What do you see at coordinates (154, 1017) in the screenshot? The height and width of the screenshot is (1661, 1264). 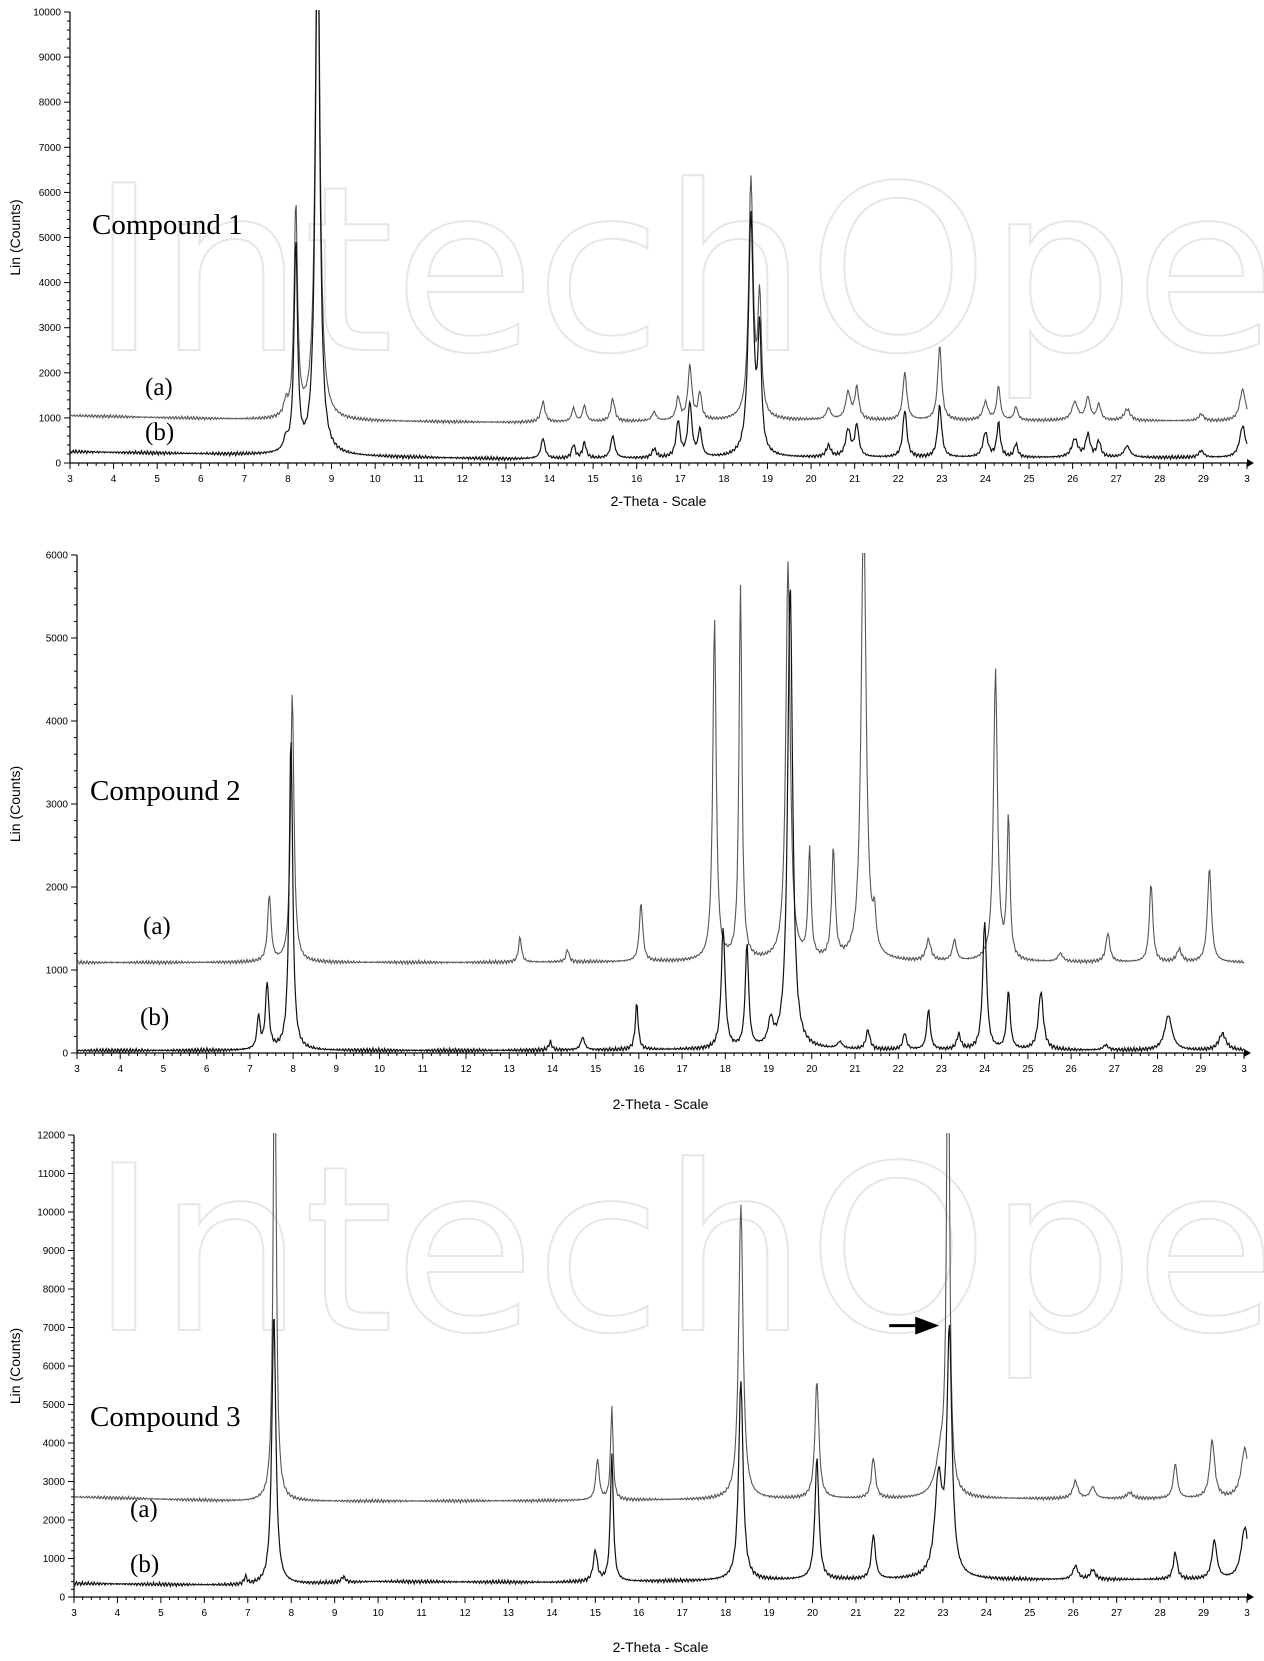 I see `series-b-label: (b)` at bounding box center [154, 1017].